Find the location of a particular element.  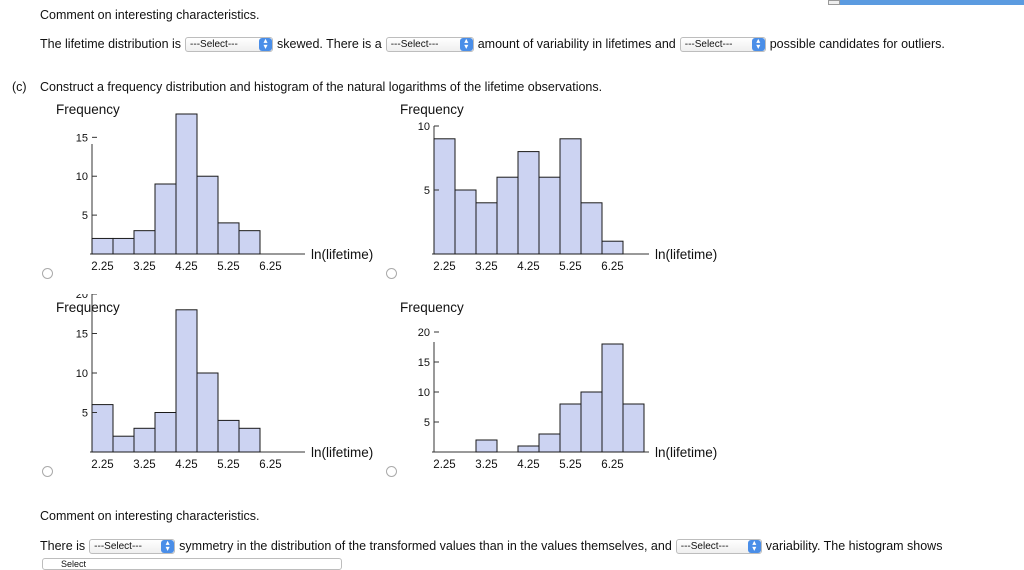

outlier-select: ---Select--- ▴ ▾ is located at coordinates (722, 44).